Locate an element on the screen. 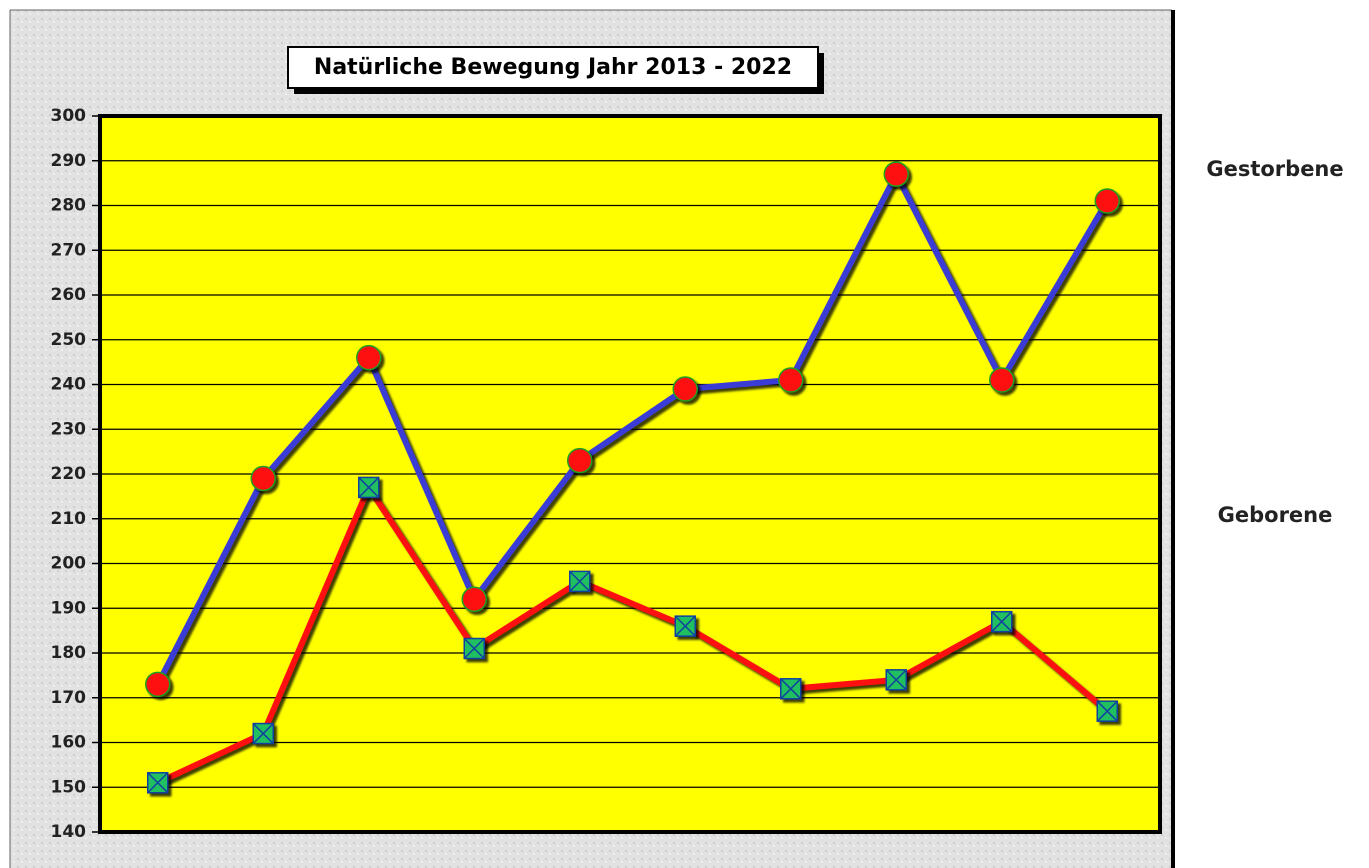 The image size is (1369, 868). y-tick-label: 140 is located at coordinates (69, 832).